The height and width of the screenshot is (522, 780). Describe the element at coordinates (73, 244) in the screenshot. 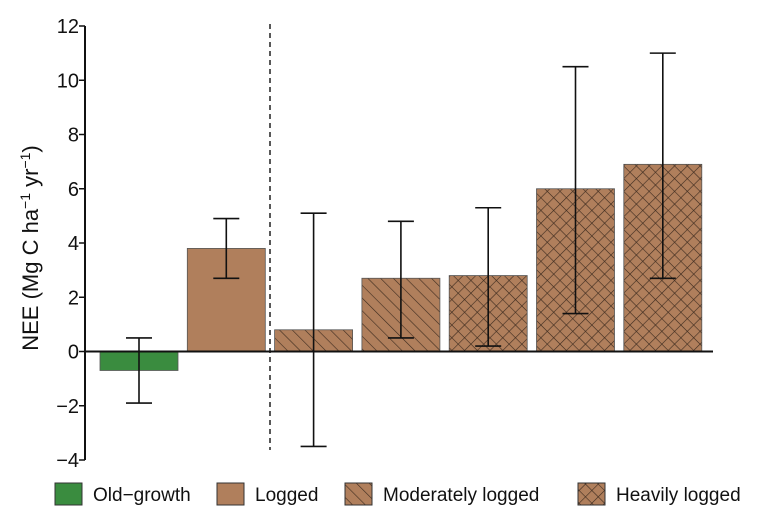

I see `y-tick-label: 4` at that location.